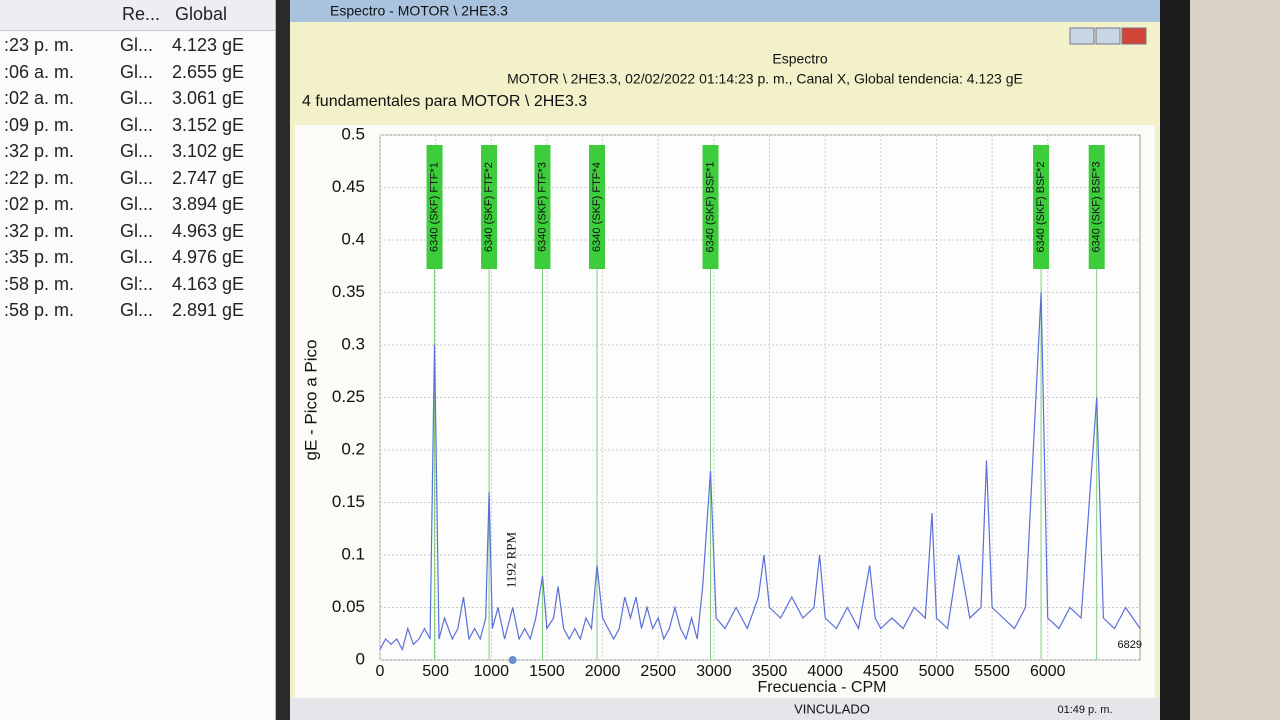  Describe the element at coordinates (310, 400) in the screenshot. I see `y-axis-label: gE - Pico a Pico` at that location.